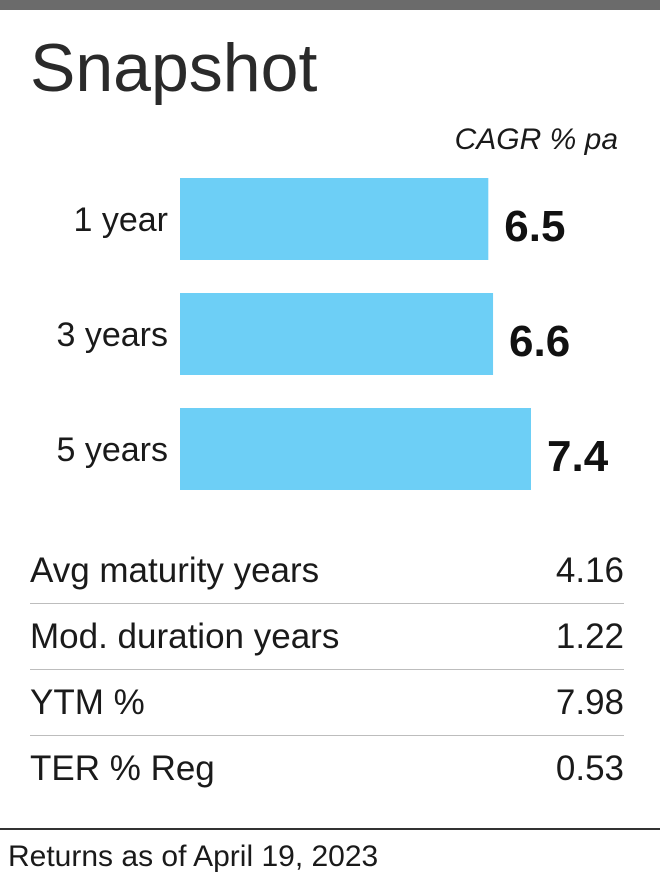  I want to click on value-label: 7.4, so click(578, 456).